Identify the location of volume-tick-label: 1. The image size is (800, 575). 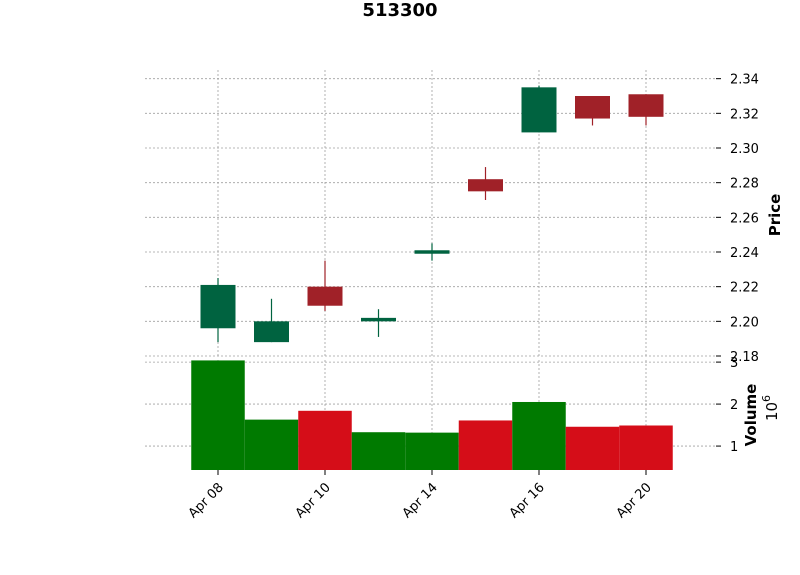
(734, 447).